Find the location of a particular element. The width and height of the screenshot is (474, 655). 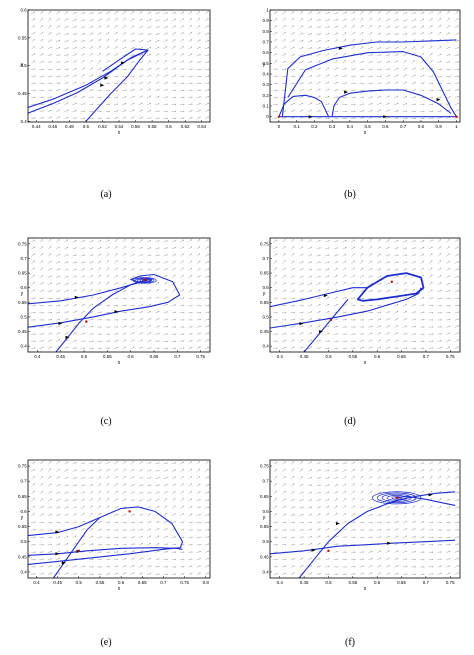

x-tick-label: 0.3 is located at coordinates (332, 126).